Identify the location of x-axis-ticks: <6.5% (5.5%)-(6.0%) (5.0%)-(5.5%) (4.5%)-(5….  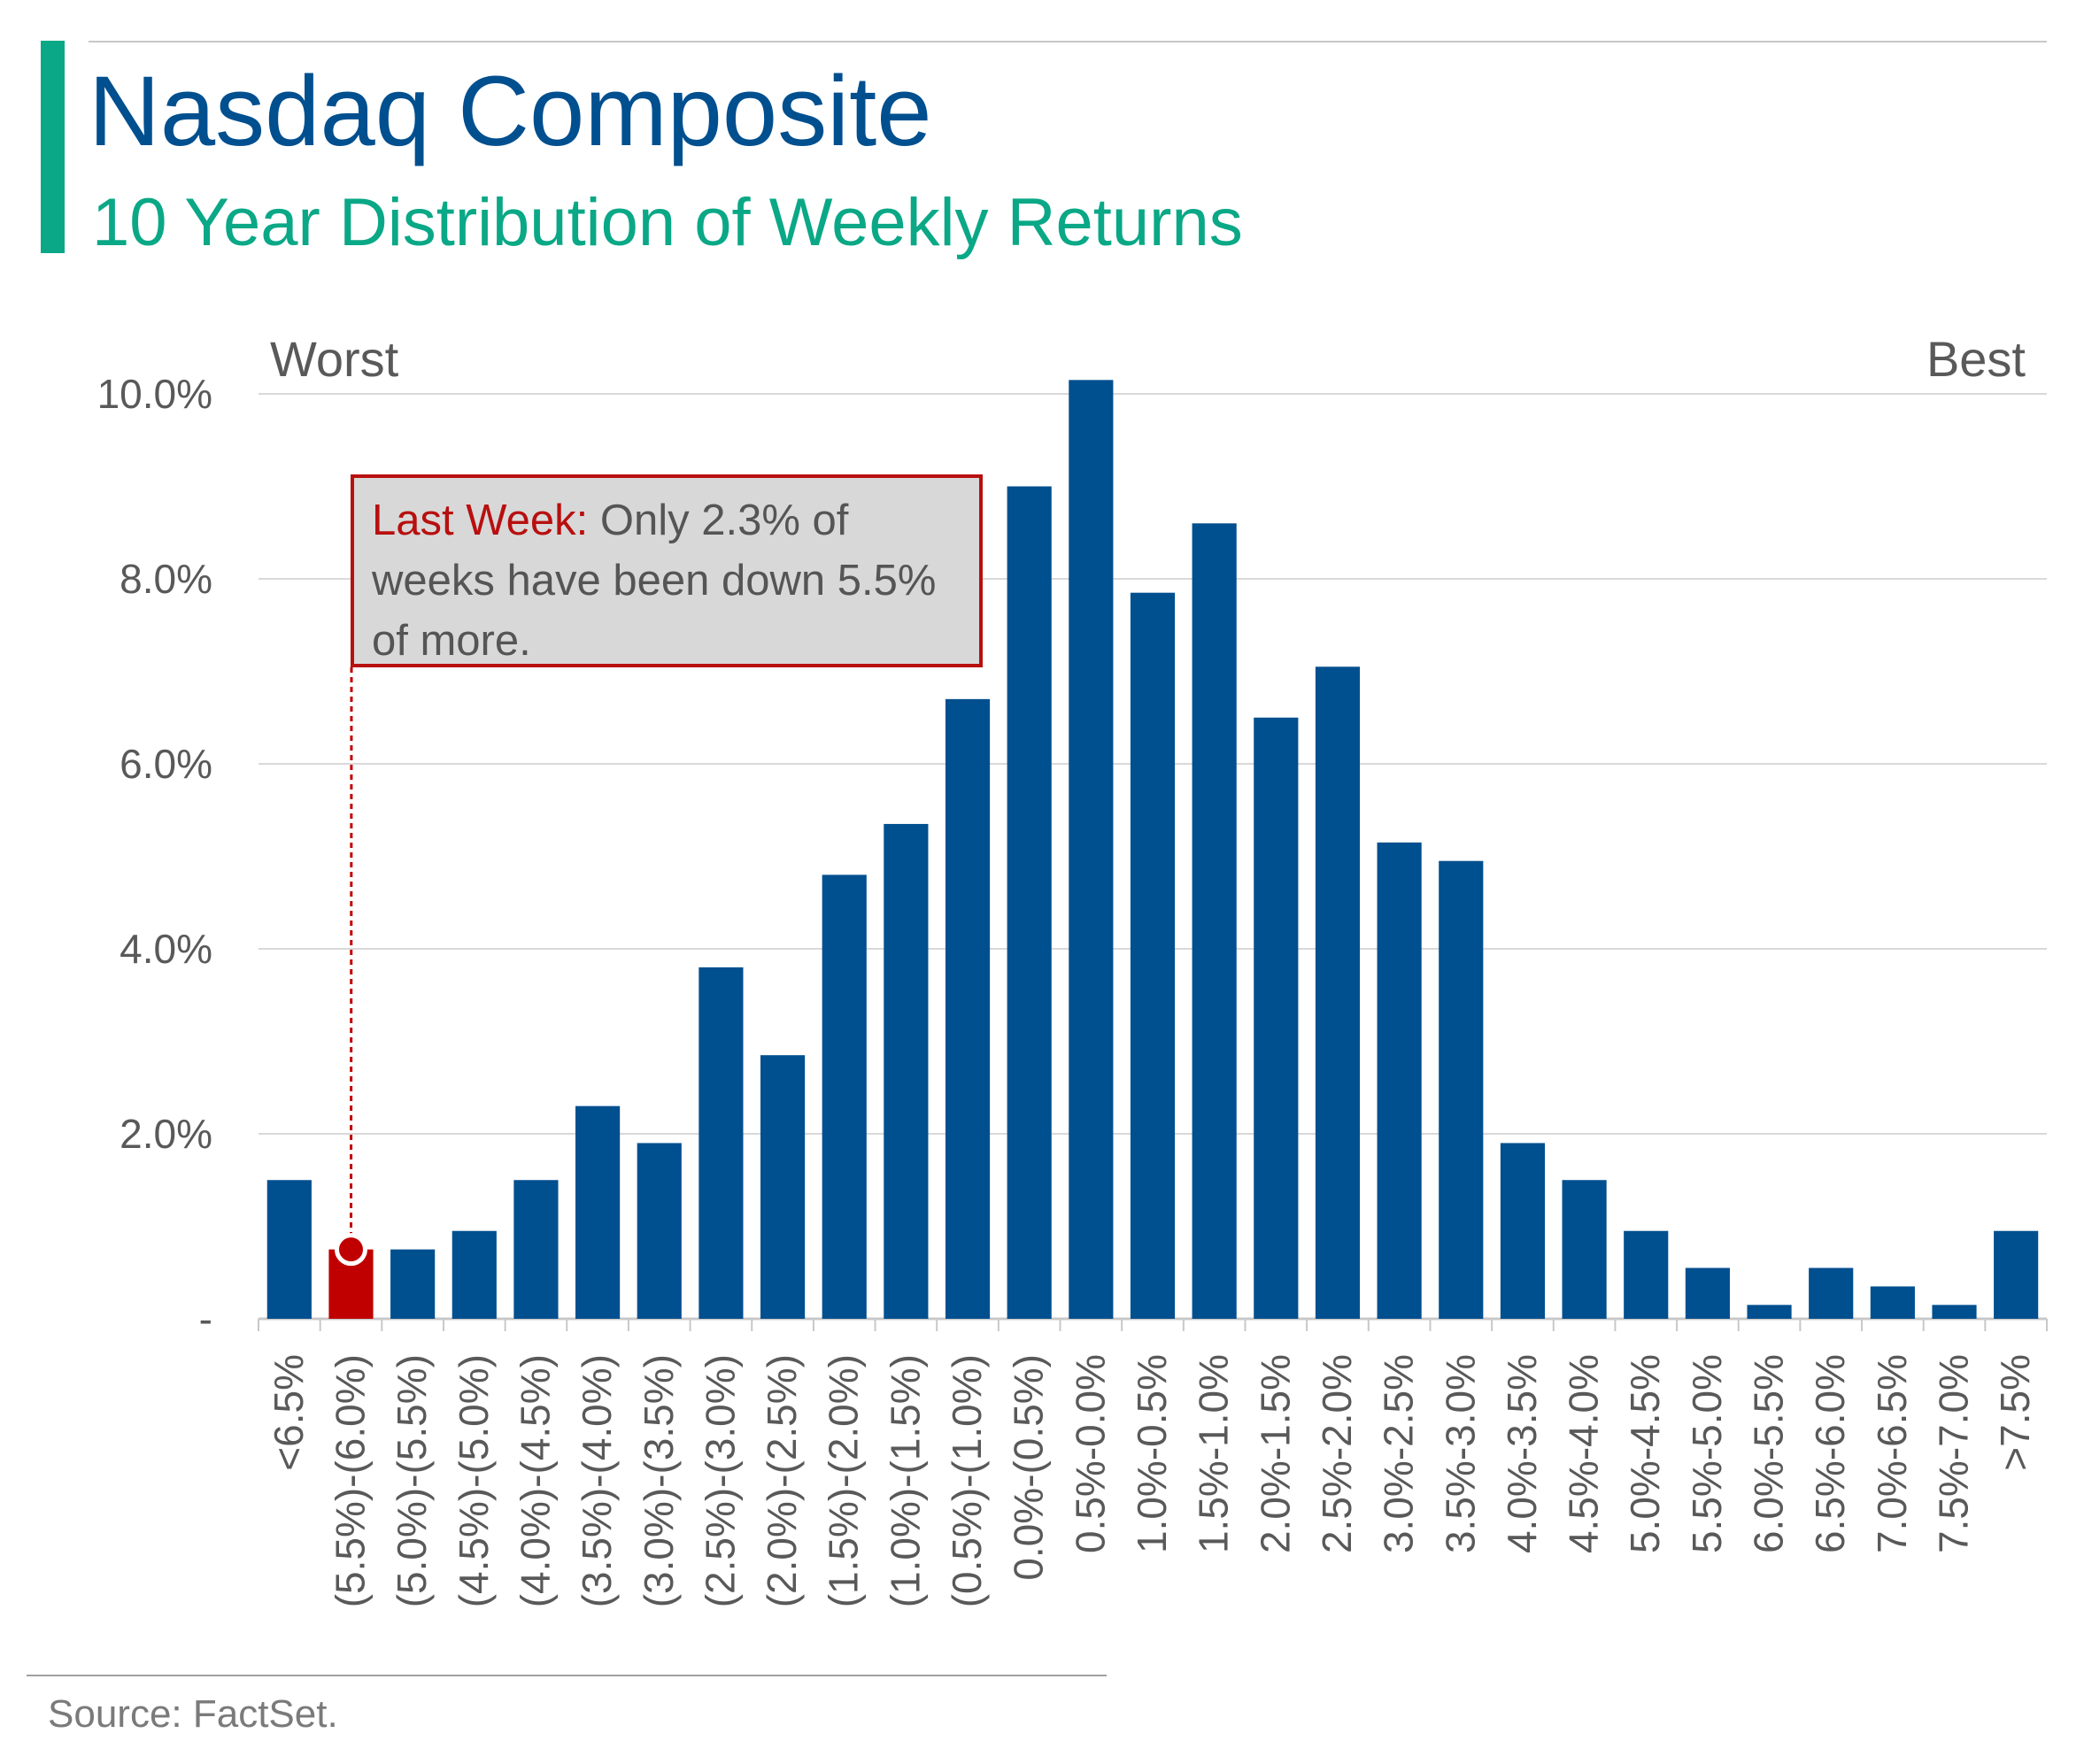
(1153, 1463).